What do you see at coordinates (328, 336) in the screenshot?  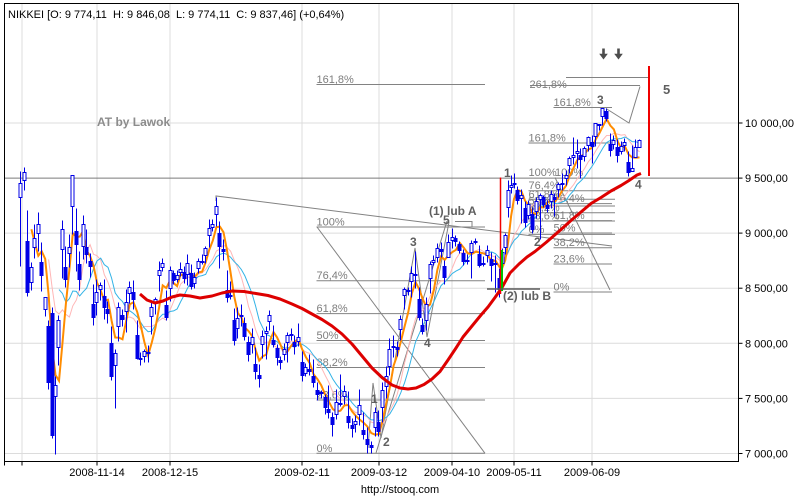 I see `svg-text: 50%` at bounding box center [328, 336].